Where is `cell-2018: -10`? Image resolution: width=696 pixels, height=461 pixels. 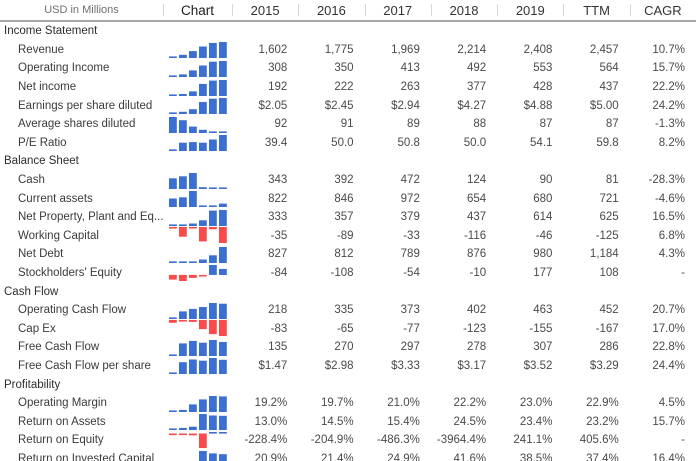
cell-2018: -10 is located at coordinates (478, 273).